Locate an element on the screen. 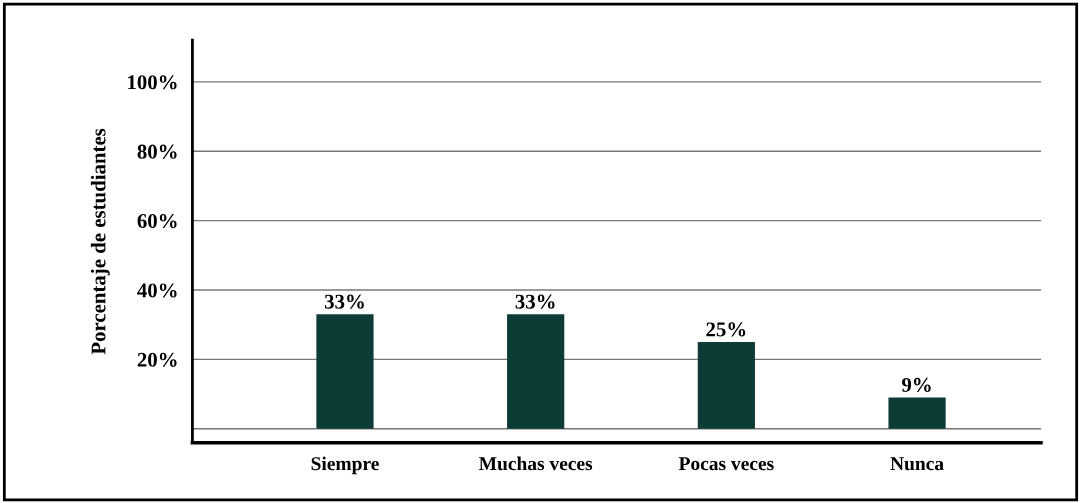  y-tick-label: 100% is located at coordinates (152, 82).